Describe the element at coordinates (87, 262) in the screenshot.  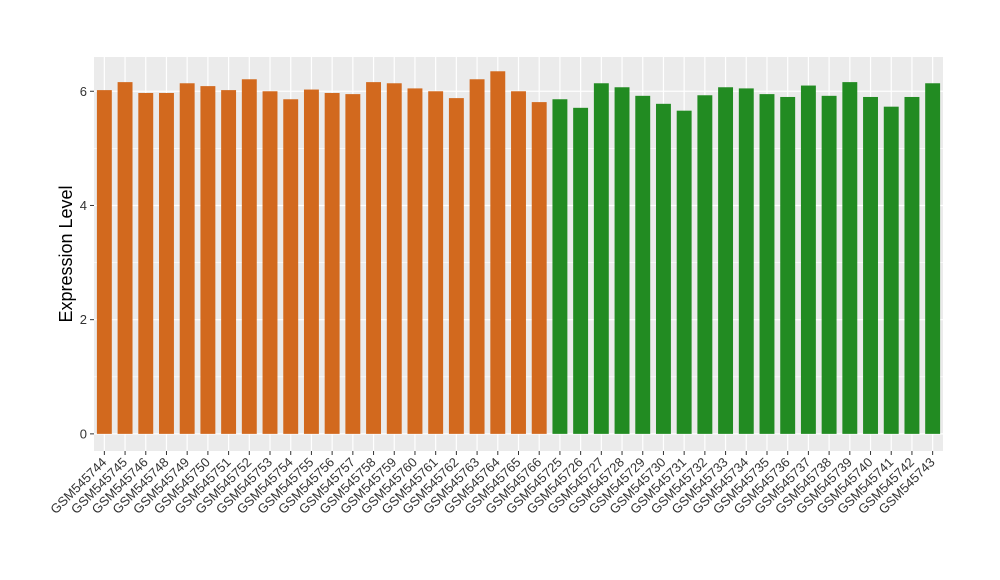
I see `y-axis: 0 2 4 6` at that location.